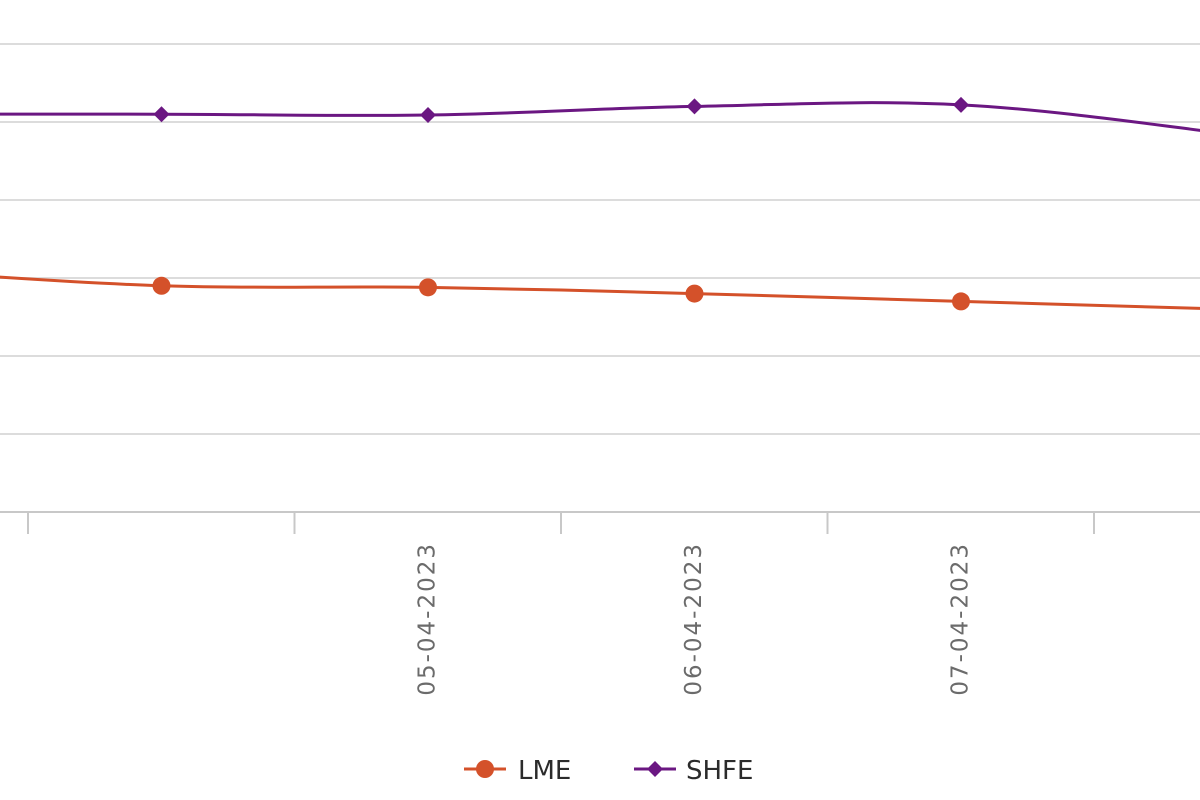  Describe the element at coordinates (608, 771) in the screenshot. I see `legend: LME SHFE` at that location.